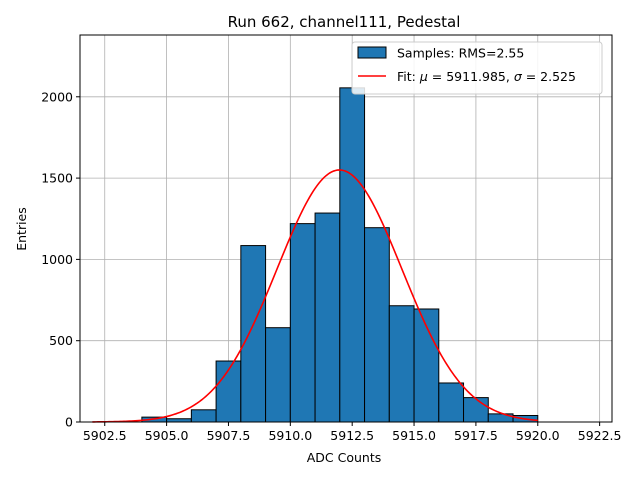 The image size is (640, 480). I want to click on legend-samples-label: Samples: RMS=2.55, so click(460, 53).